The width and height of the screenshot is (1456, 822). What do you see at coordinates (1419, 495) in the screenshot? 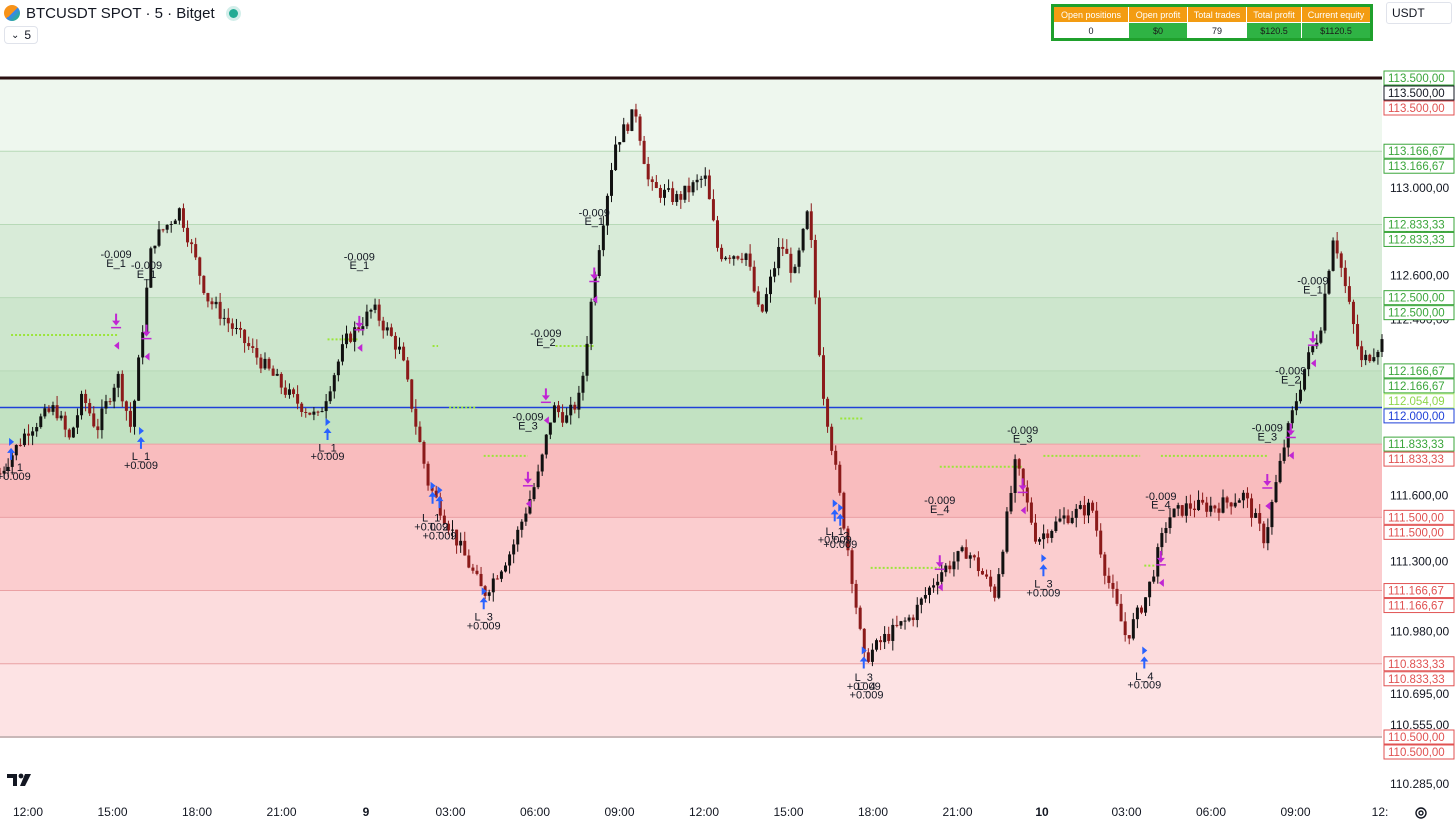
I see `y-axis-tick-label: 111.600,00` at bounding box center [1419, 495].